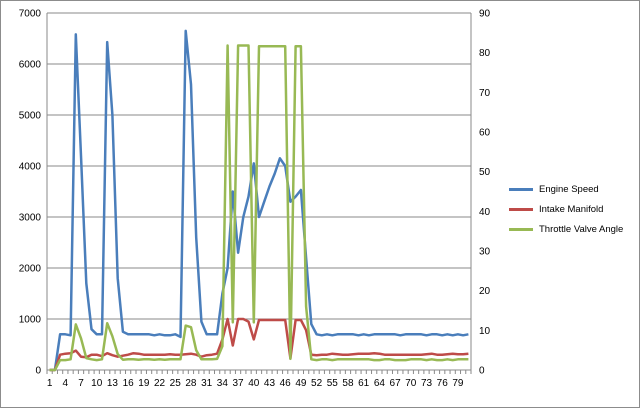 Image resolution: width=640 pixels, height=412 pixels. I want to click on x-tick-label: 55, so click(333, 383).